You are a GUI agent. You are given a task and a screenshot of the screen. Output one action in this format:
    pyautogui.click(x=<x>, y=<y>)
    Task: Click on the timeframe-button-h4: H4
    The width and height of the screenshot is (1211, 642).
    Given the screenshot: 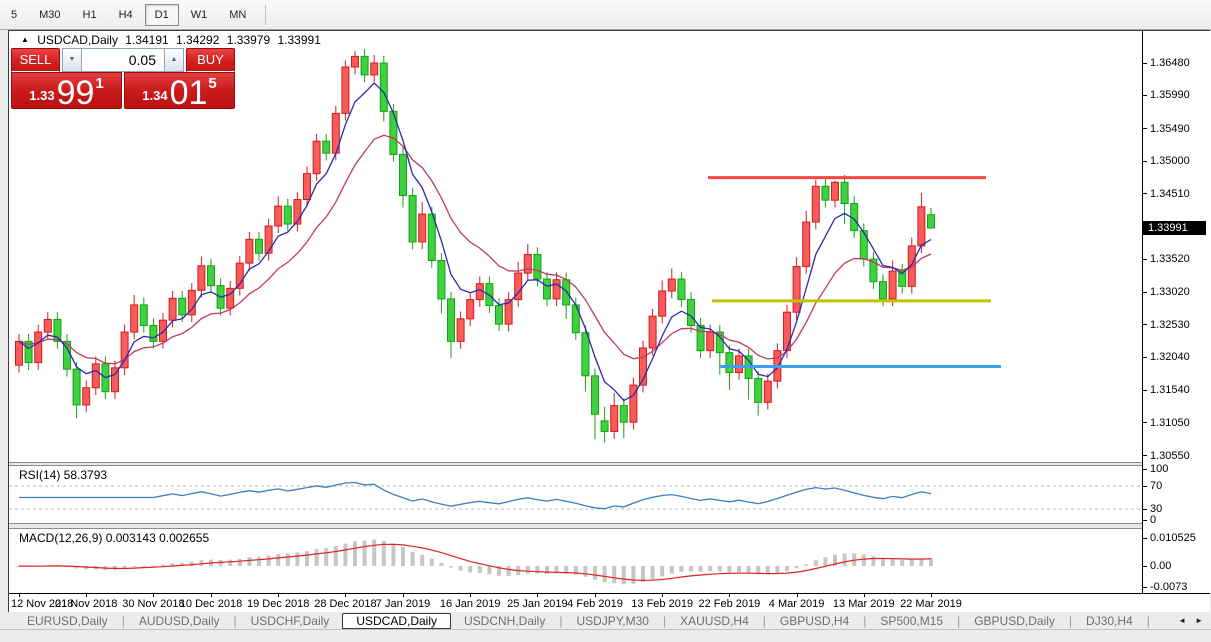 What is the action you would take?
    pyautogui.click(x=125, y=14)
    